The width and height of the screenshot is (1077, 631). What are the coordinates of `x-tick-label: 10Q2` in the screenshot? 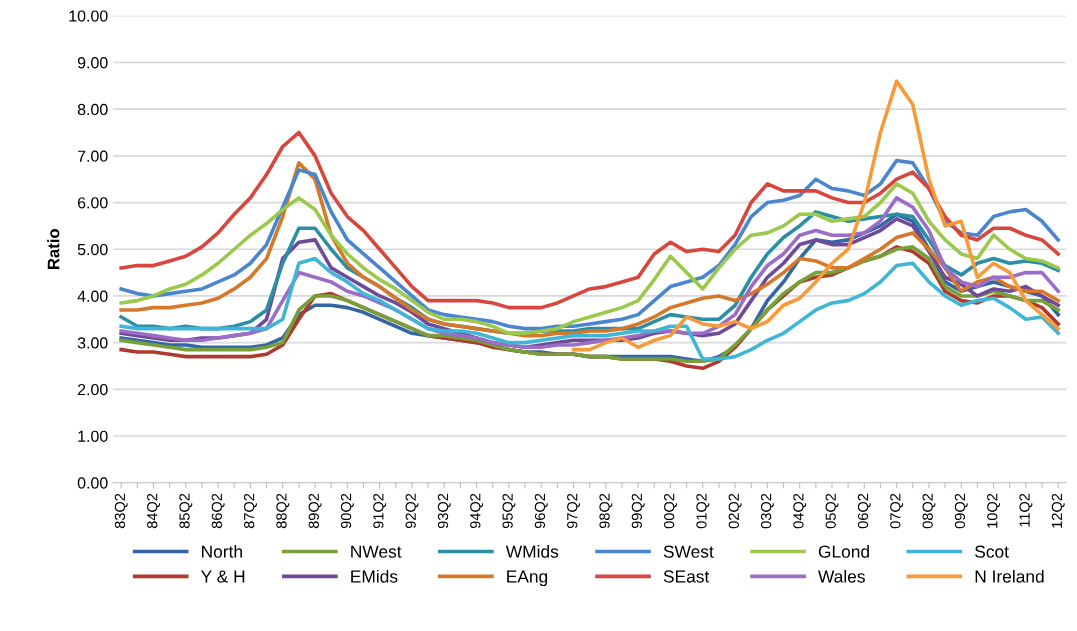 It's located at (994, 510).